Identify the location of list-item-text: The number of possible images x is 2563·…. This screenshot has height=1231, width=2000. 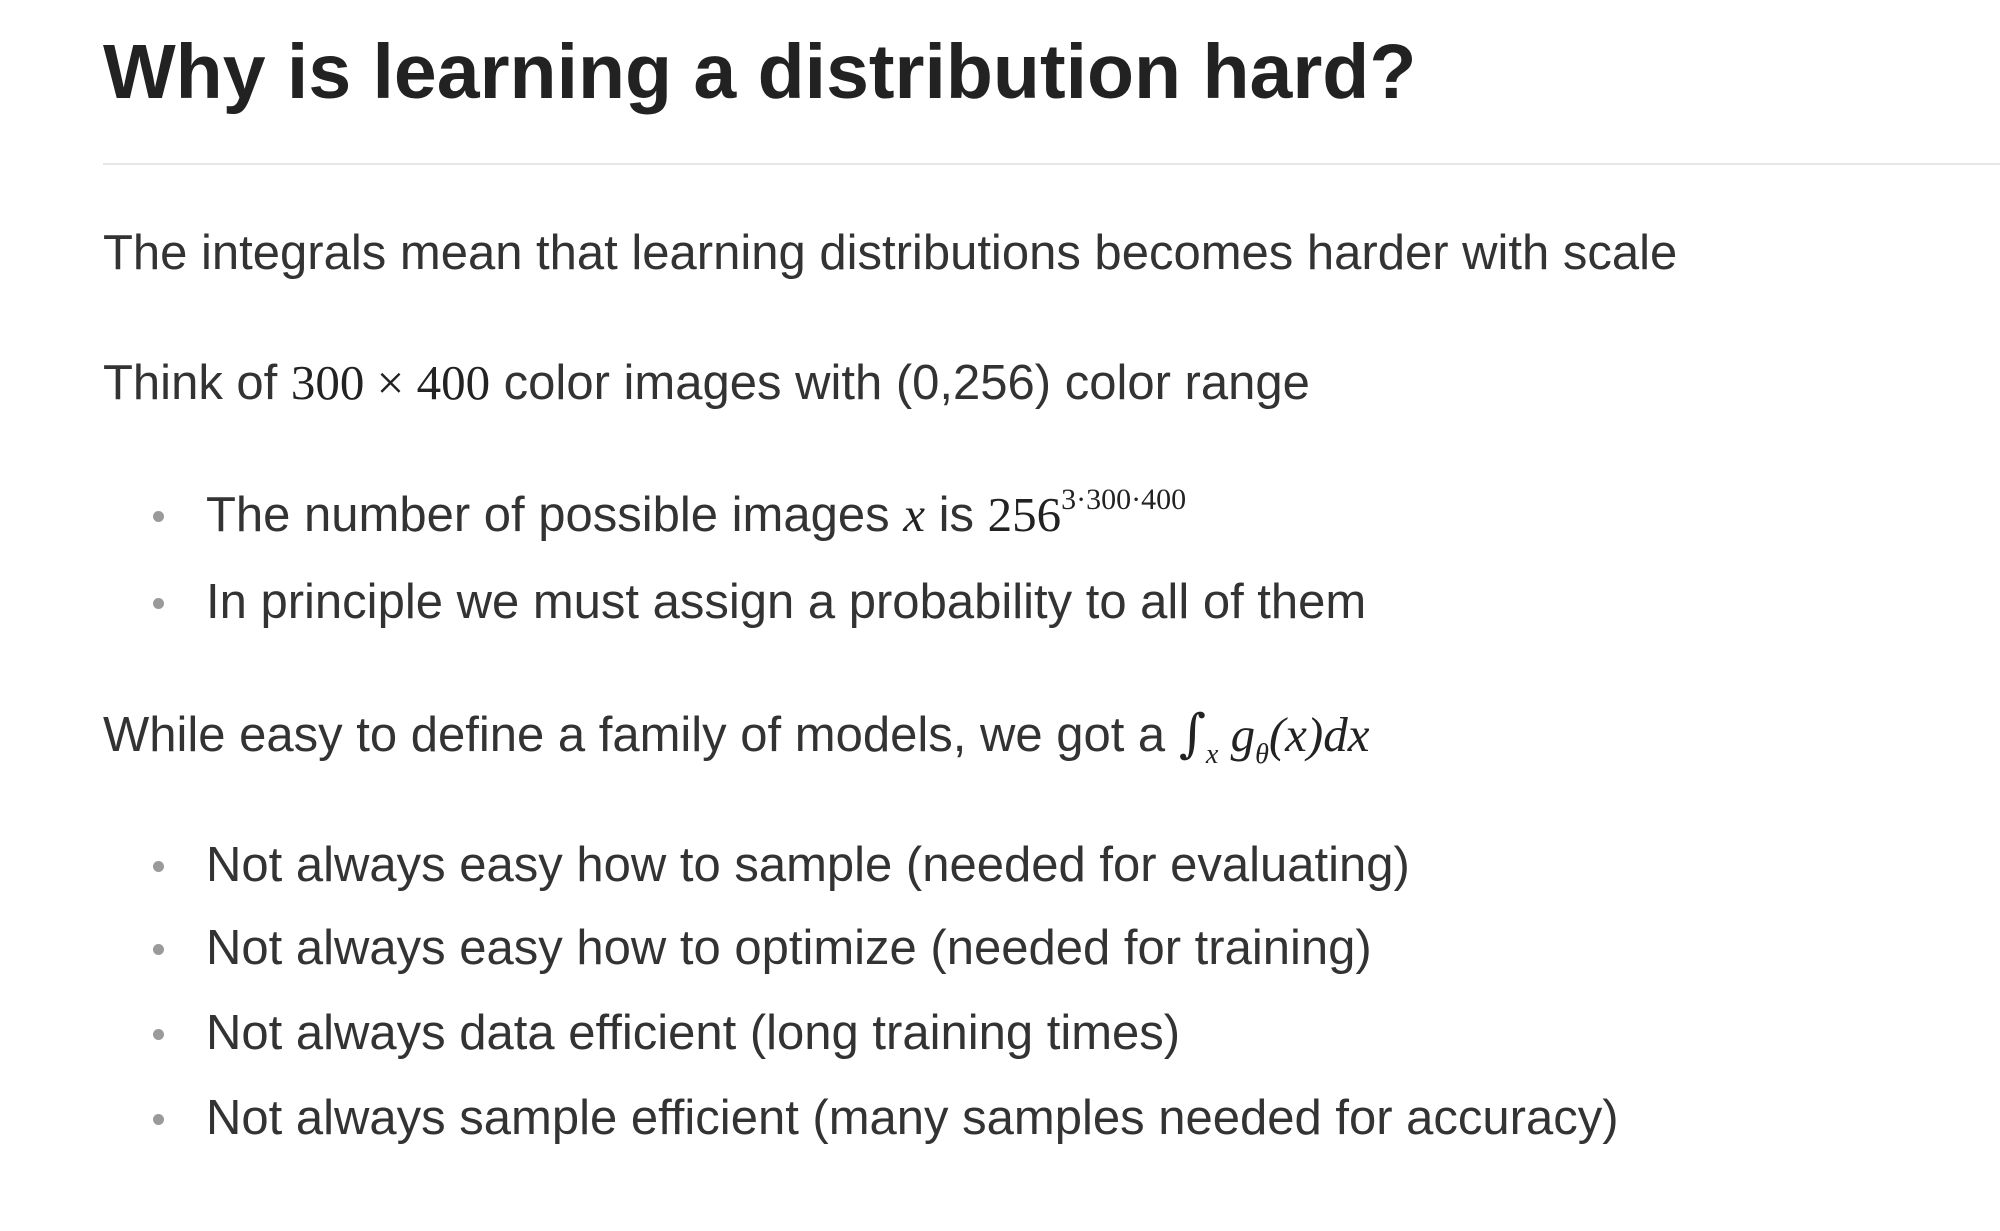
(696, 517).